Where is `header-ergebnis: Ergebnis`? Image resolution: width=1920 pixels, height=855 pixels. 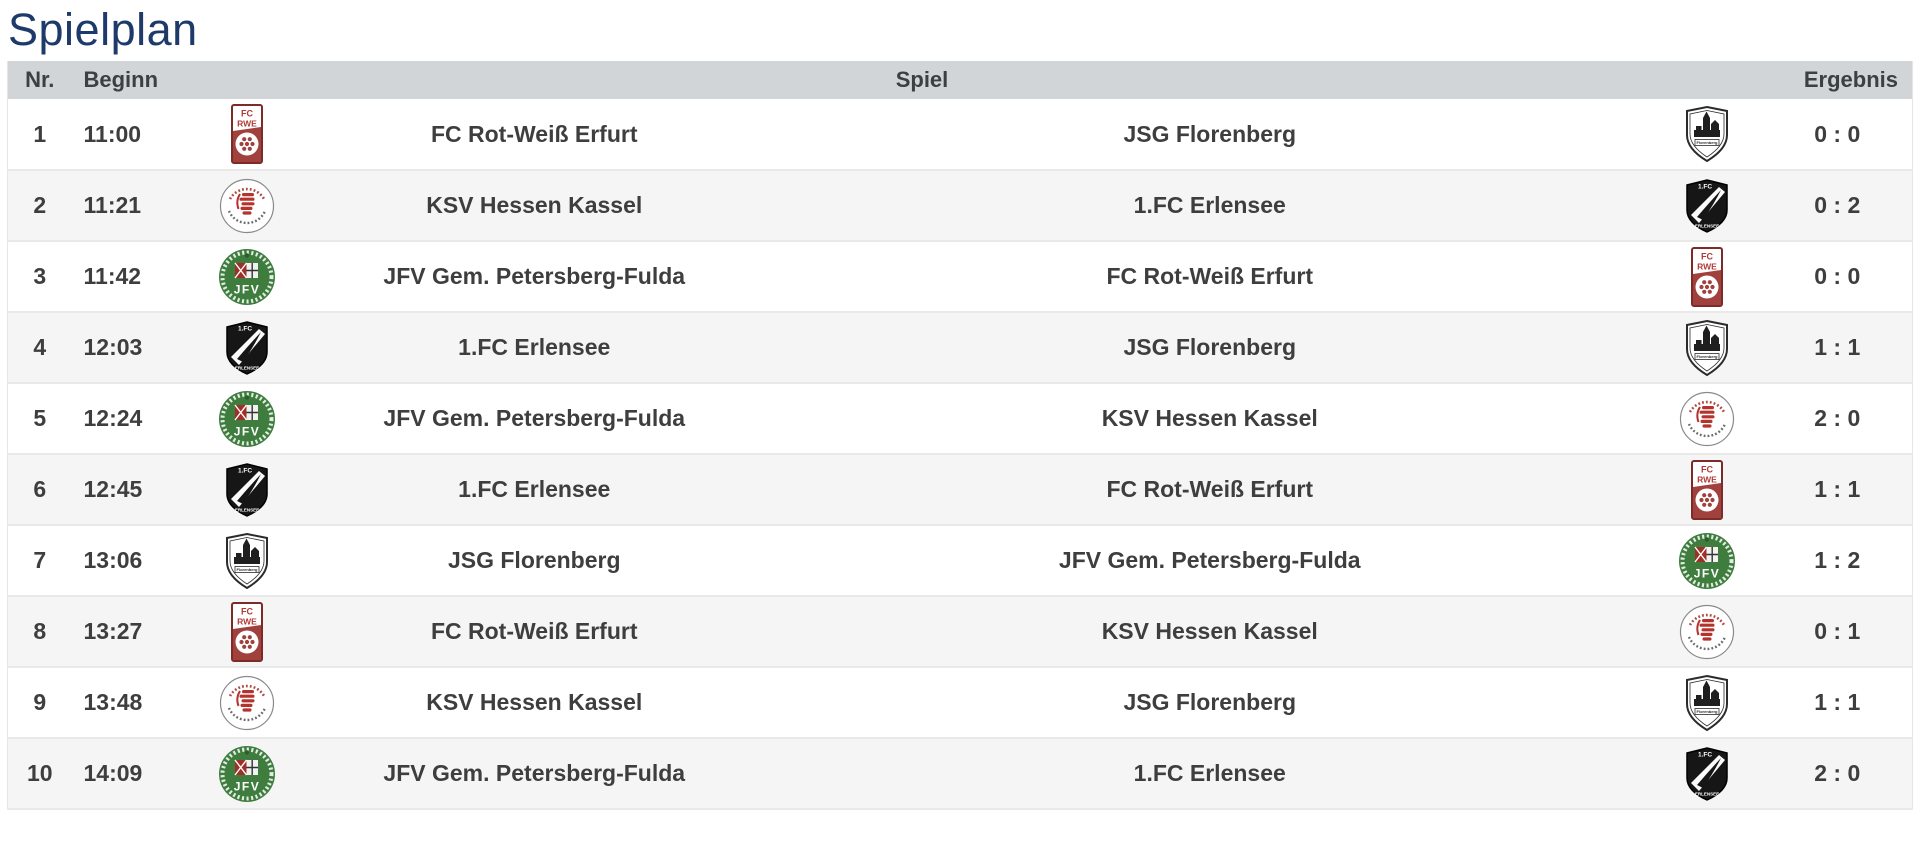
header-ergebnis: Ergebnis is located at coordinates (1782, 80).